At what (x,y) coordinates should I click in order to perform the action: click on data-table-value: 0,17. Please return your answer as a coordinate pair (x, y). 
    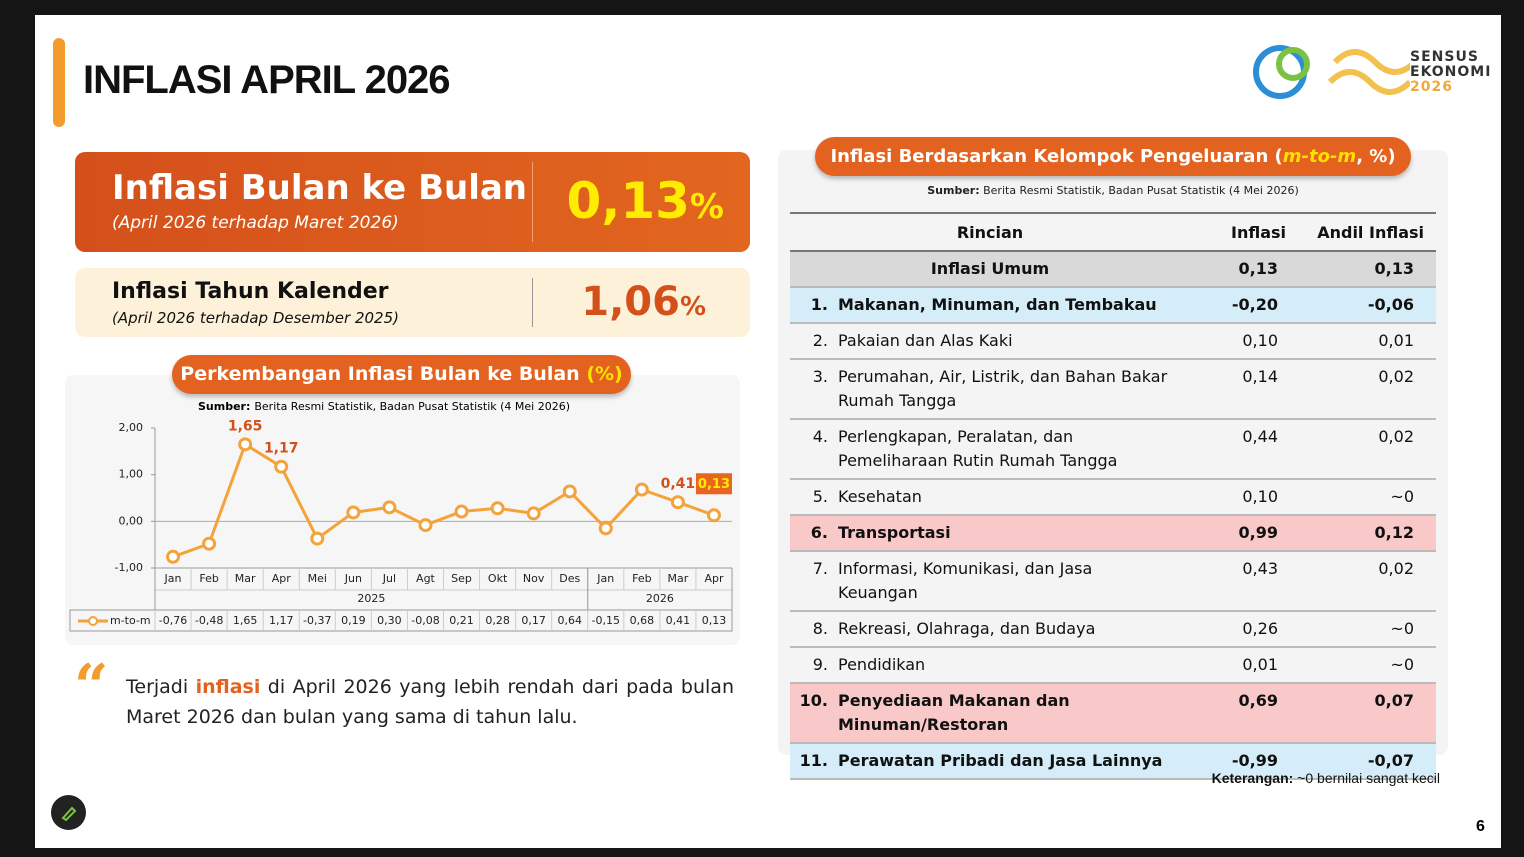
    Looking at the image, I should click on (533, 620).